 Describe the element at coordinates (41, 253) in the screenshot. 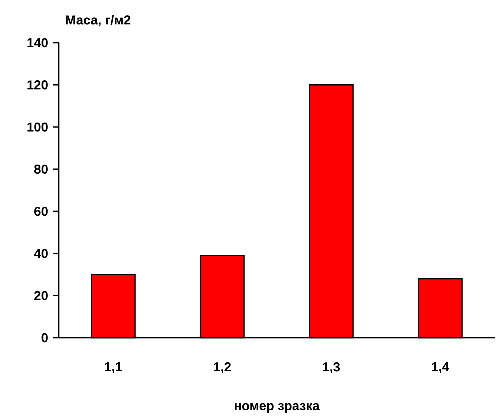

I see `y-tick-label: 40` at that location.